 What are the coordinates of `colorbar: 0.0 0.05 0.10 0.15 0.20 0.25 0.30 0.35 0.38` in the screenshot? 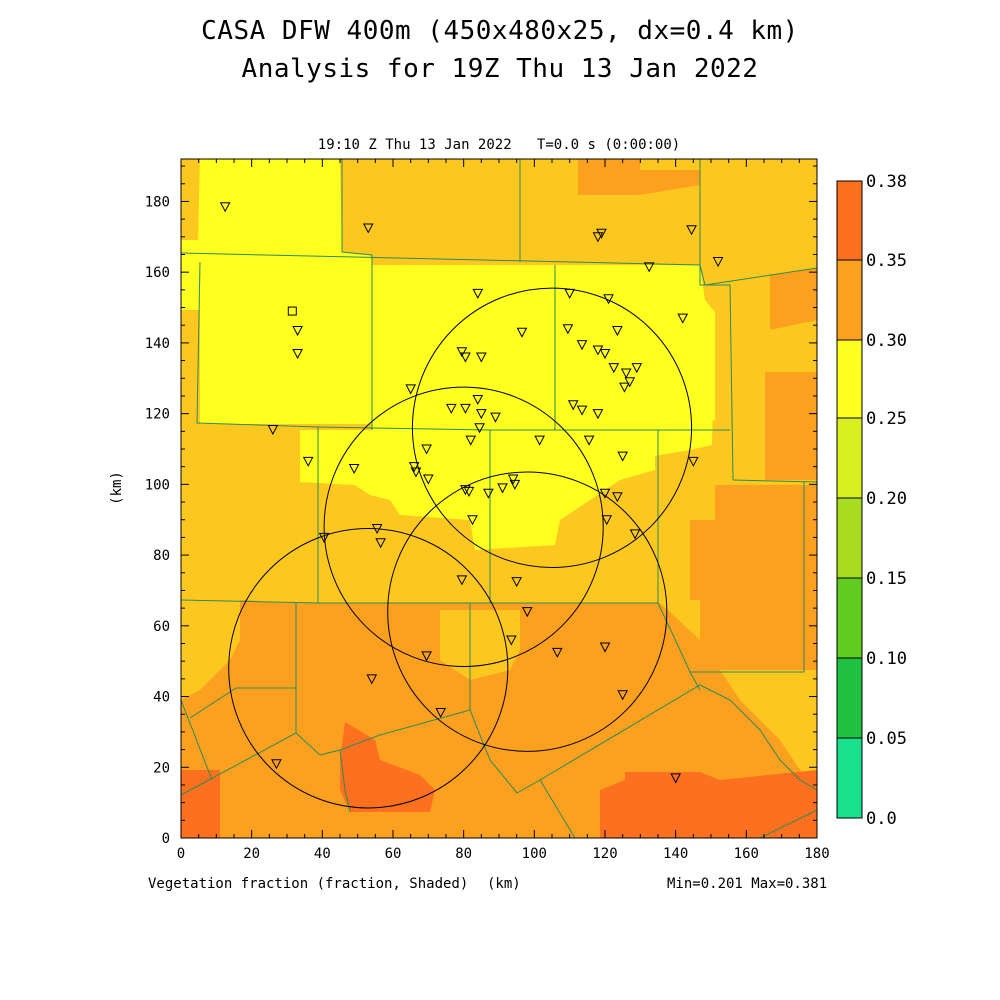 It's located at (871, 500).